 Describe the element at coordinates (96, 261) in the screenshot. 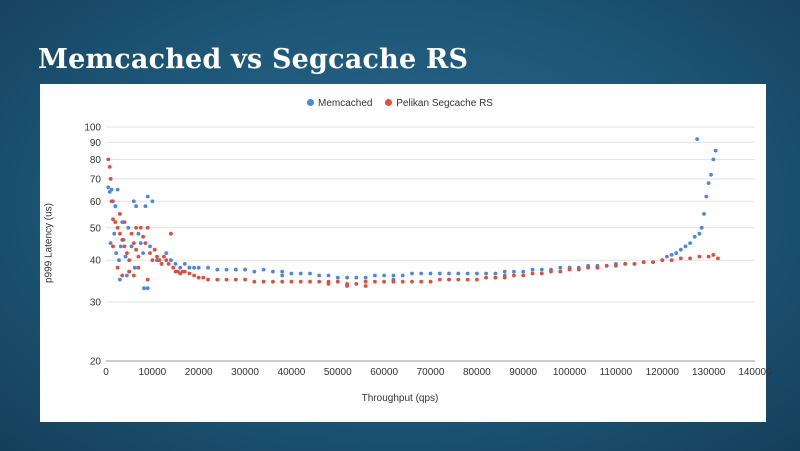

I see `y-tick-label: 40` at that location.